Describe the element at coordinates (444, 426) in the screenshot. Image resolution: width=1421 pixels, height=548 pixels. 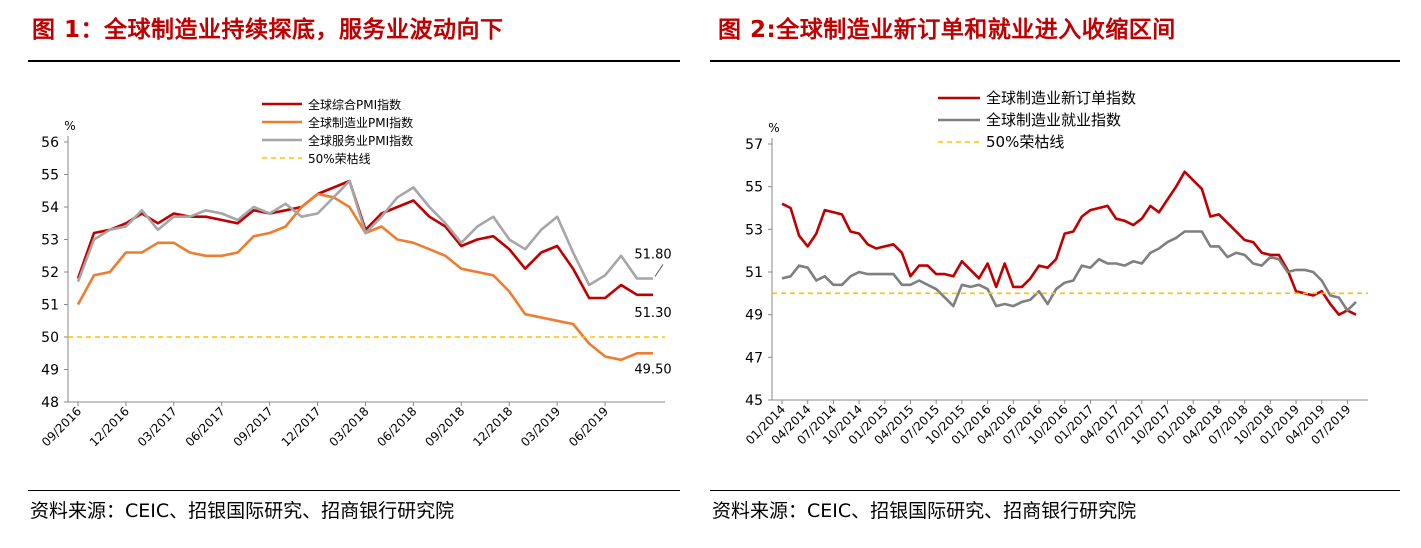
I see `x-tick-label: 09/2018` at that location.